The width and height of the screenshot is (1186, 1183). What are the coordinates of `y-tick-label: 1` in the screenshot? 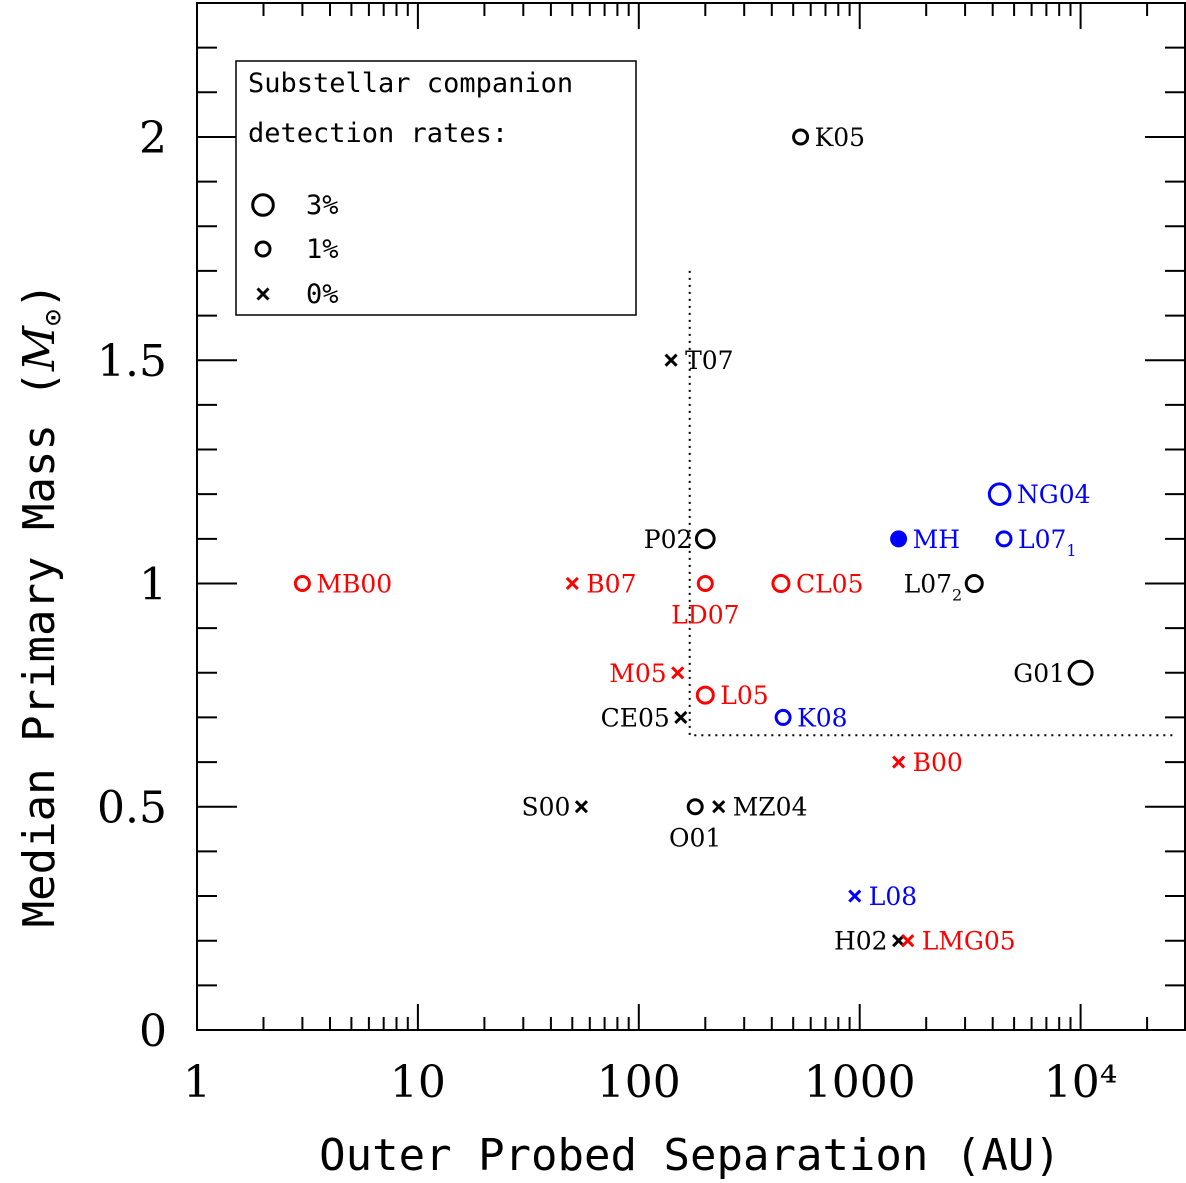 It's located at (153, 584).